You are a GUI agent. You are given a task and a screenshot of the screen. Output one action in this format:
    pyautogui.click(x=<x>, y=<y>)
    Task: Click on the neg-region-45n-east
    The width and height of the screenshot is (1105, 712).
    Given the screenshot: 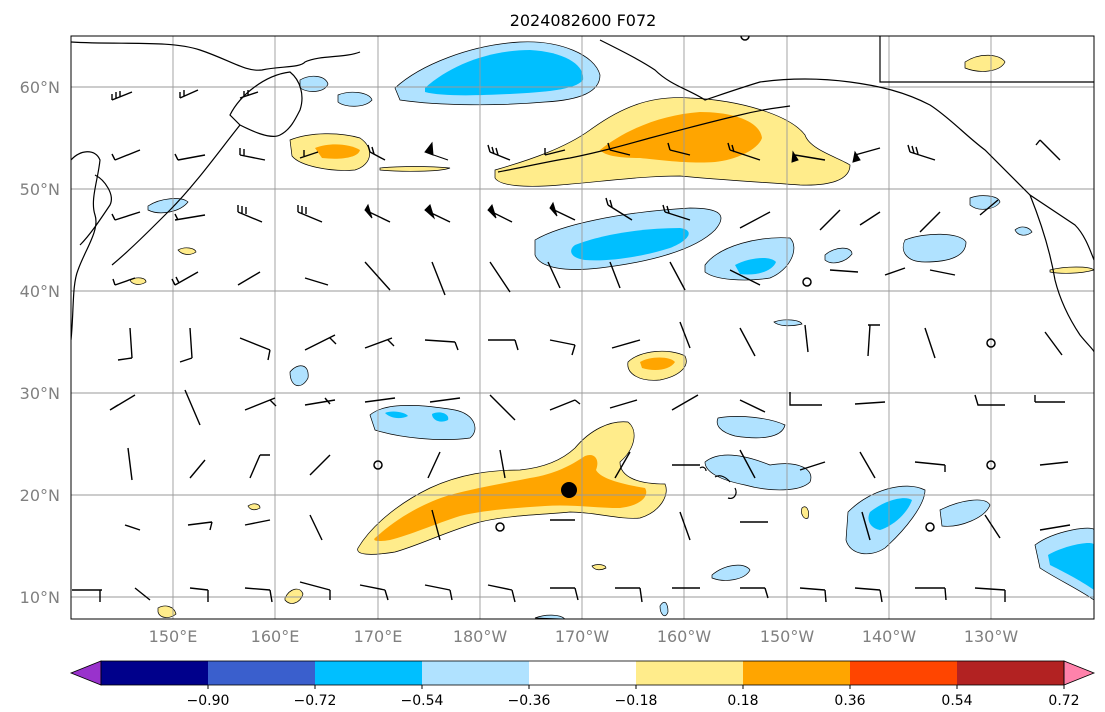 What is the action you would take?
    pyautogui.click(x=749, y=259)
    